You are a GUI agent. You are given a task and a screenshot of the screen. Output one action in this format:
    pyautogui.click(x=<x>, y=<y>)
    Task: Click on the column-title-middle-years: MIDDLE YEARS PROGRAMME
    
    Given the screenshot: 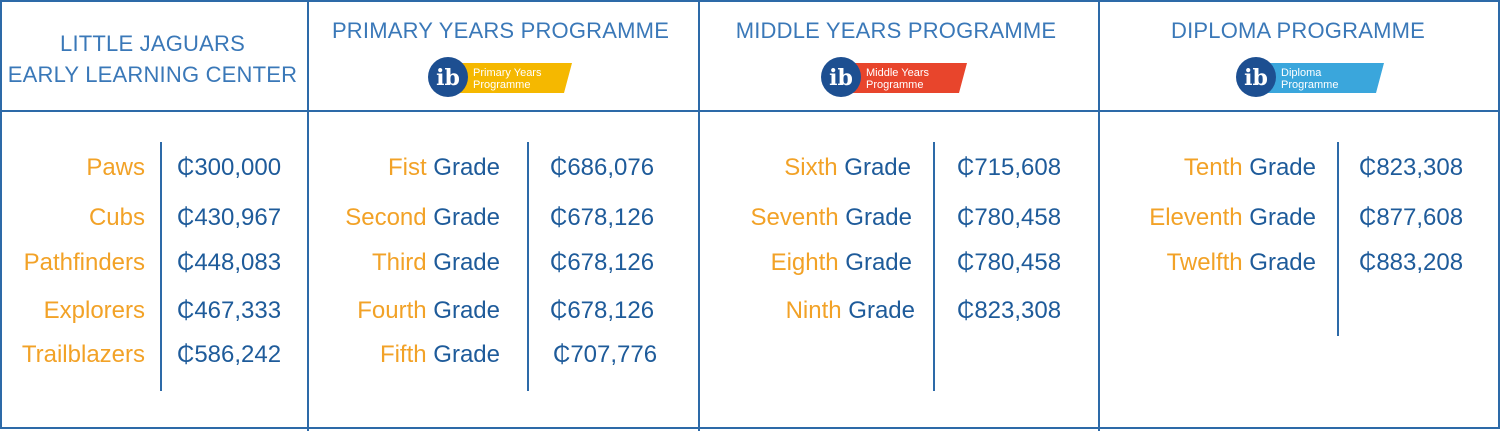 What is the action you would take?
    pyautogui.click(x=896, y=30)
    